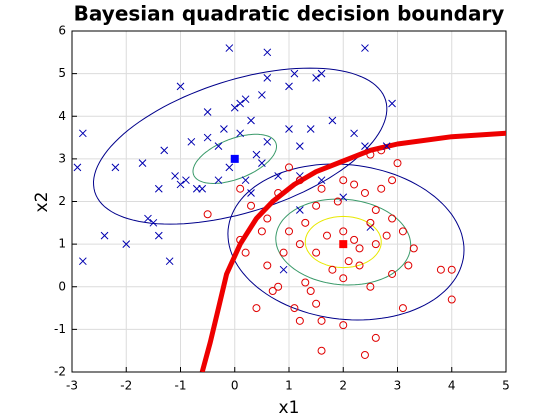 This screenshot has width=560, height=420. Describe the element at coordinates (452, 386) in the screenshot. I see `x-tick-label: 4` at that location.